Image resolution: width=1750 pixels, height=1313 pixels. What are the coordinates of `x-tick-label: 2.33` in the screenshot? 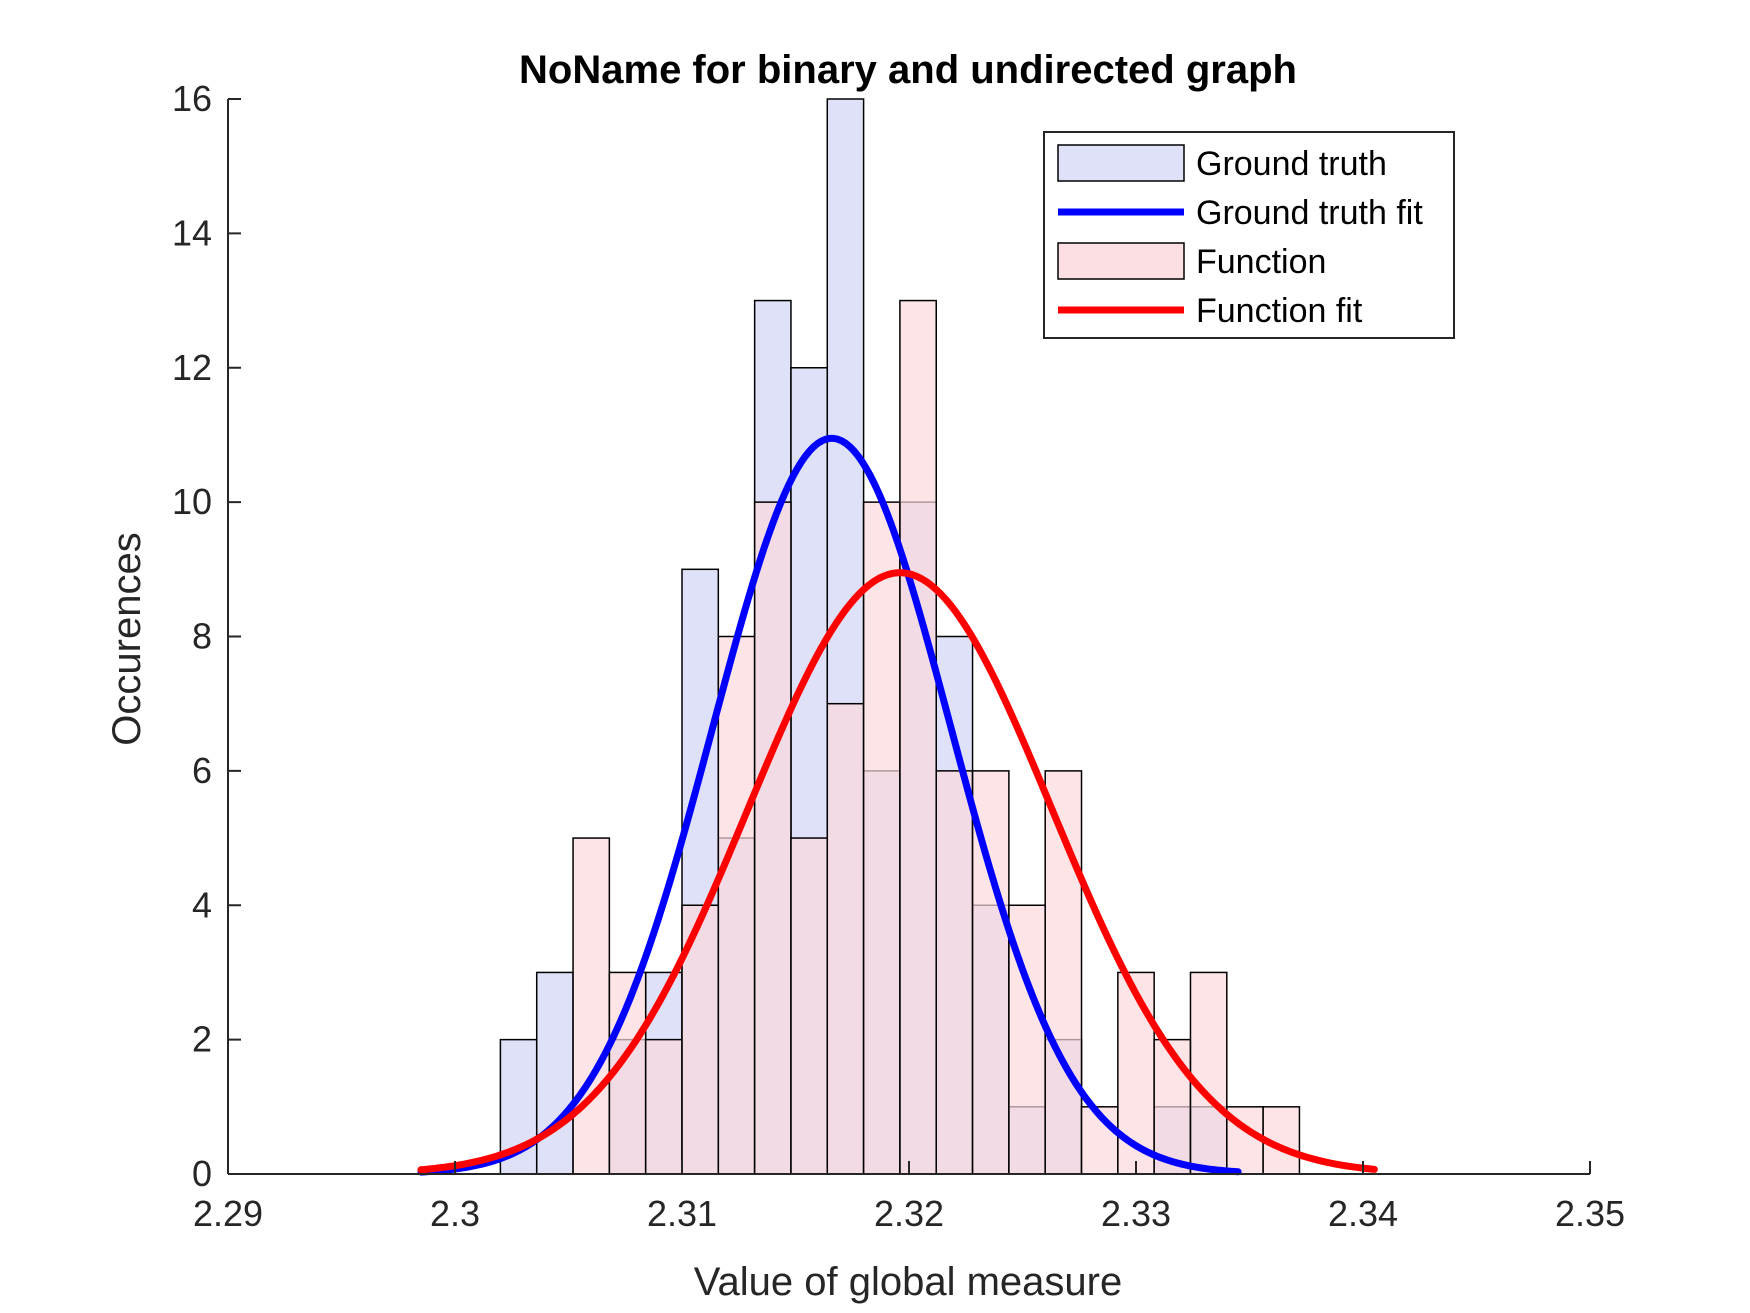 It's located at (1136, 1213).